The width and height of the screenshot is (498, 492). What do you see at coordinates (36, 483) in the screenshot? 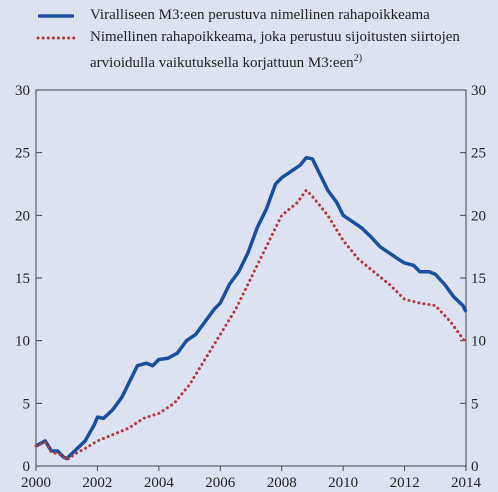
I see `x-tick-label: 2000` at bounding box center [36, 483].